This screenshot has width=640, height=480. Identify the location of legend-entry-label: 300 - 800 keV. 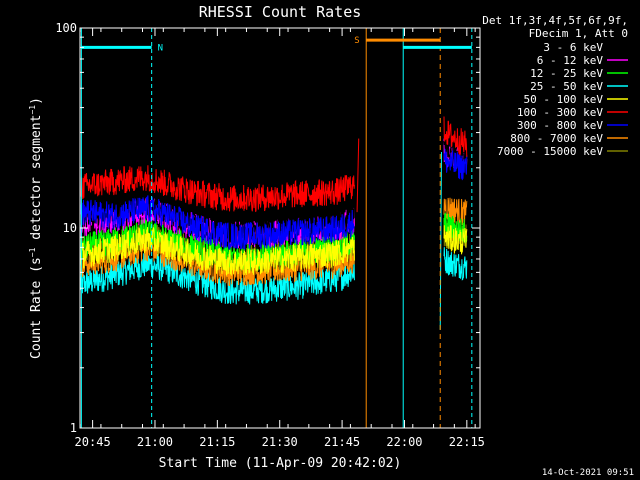
(560, 125).